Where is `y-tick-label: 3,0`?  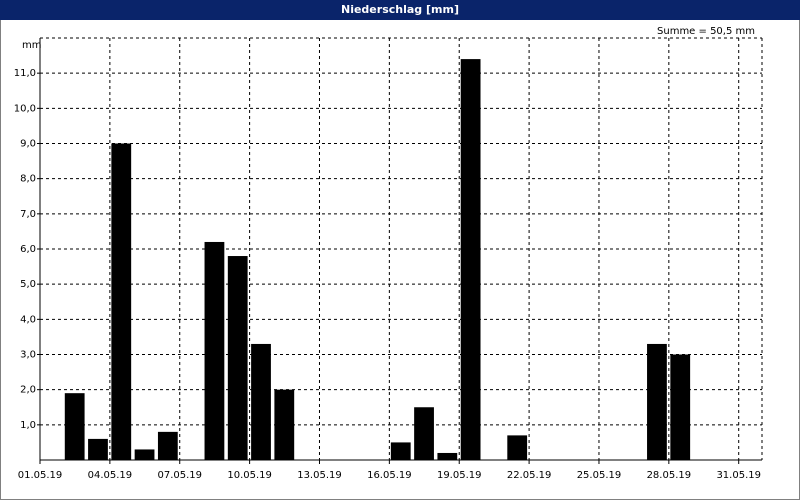 y-tick-label: 3,0 is located at coordinates (28, 355).